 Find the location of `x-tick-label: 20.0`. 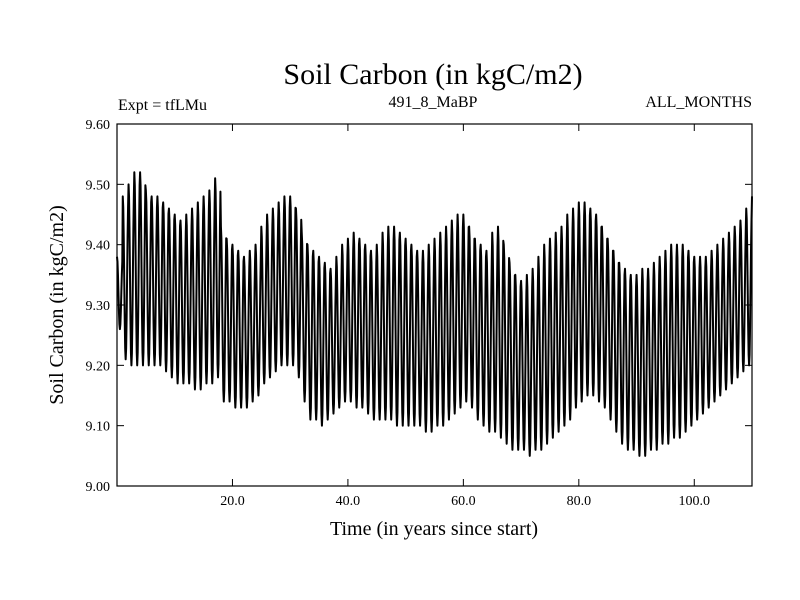

x-tick-label: 20.0 is located at coordinates (232, 501).